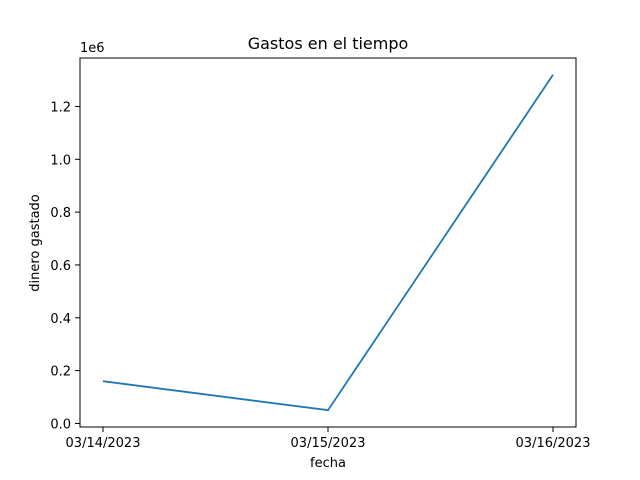  Describe the element at coordinates (553, 443) in the screenshot. I see `x-tick-label: 03/16/2023` at that location.